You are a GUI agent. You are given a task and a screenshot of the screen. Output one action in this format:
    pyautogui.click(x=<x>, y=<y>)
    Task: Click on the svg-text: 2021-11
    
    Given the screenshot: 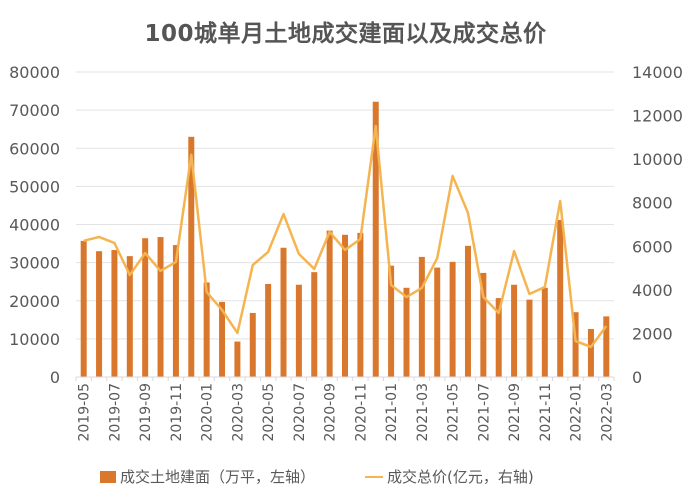 What is the action you would take?
    pyautogui.click(x=546, y=412)
    